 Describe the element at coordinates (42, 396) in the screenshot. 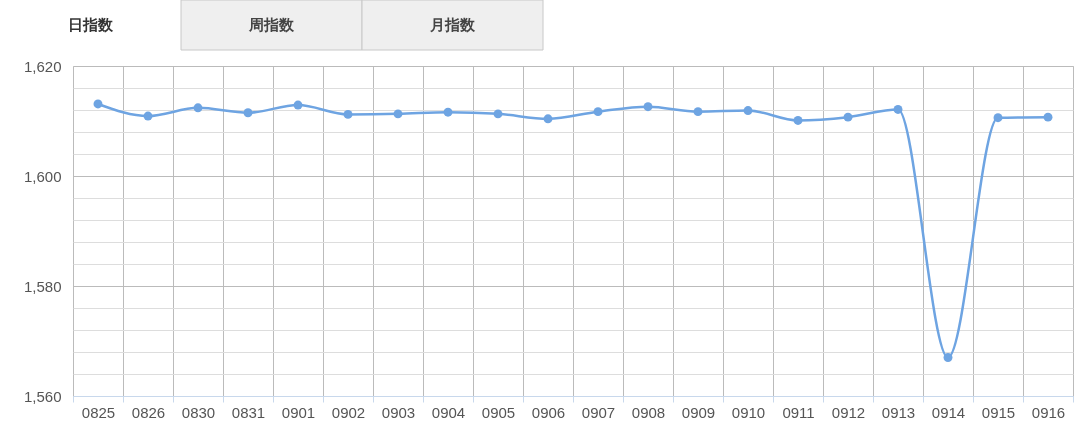

I see `y-tick-label: 1,560` at that location.